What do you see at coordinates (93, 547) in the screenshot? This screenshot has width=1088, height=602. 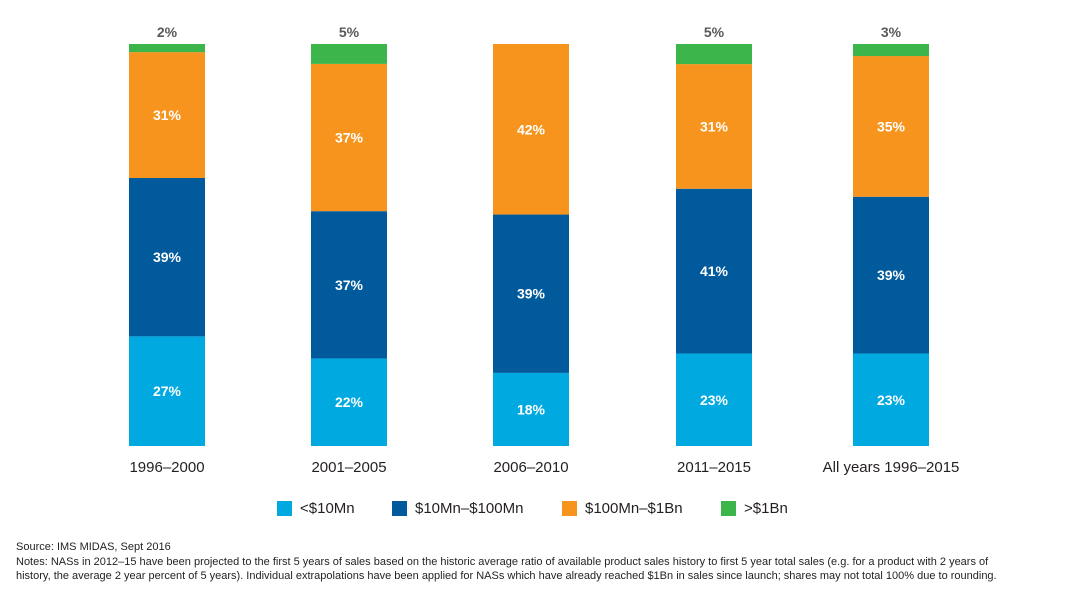 I see `source-note: Source: IMS MIDAS, Sept 2016` at bounding box center [93, 547].